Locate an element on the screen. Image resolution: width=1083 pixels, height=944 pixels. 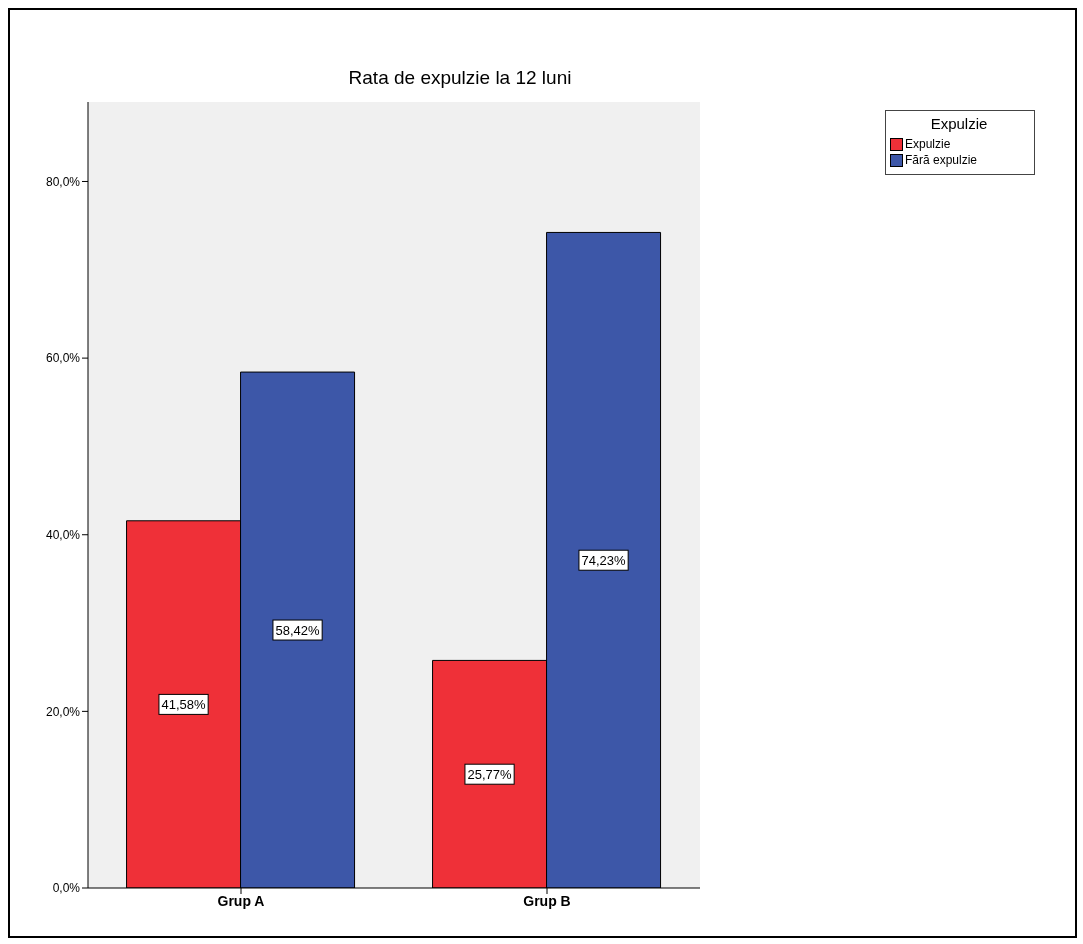
data-label: 25,77% is located at coordinates (490, 775).